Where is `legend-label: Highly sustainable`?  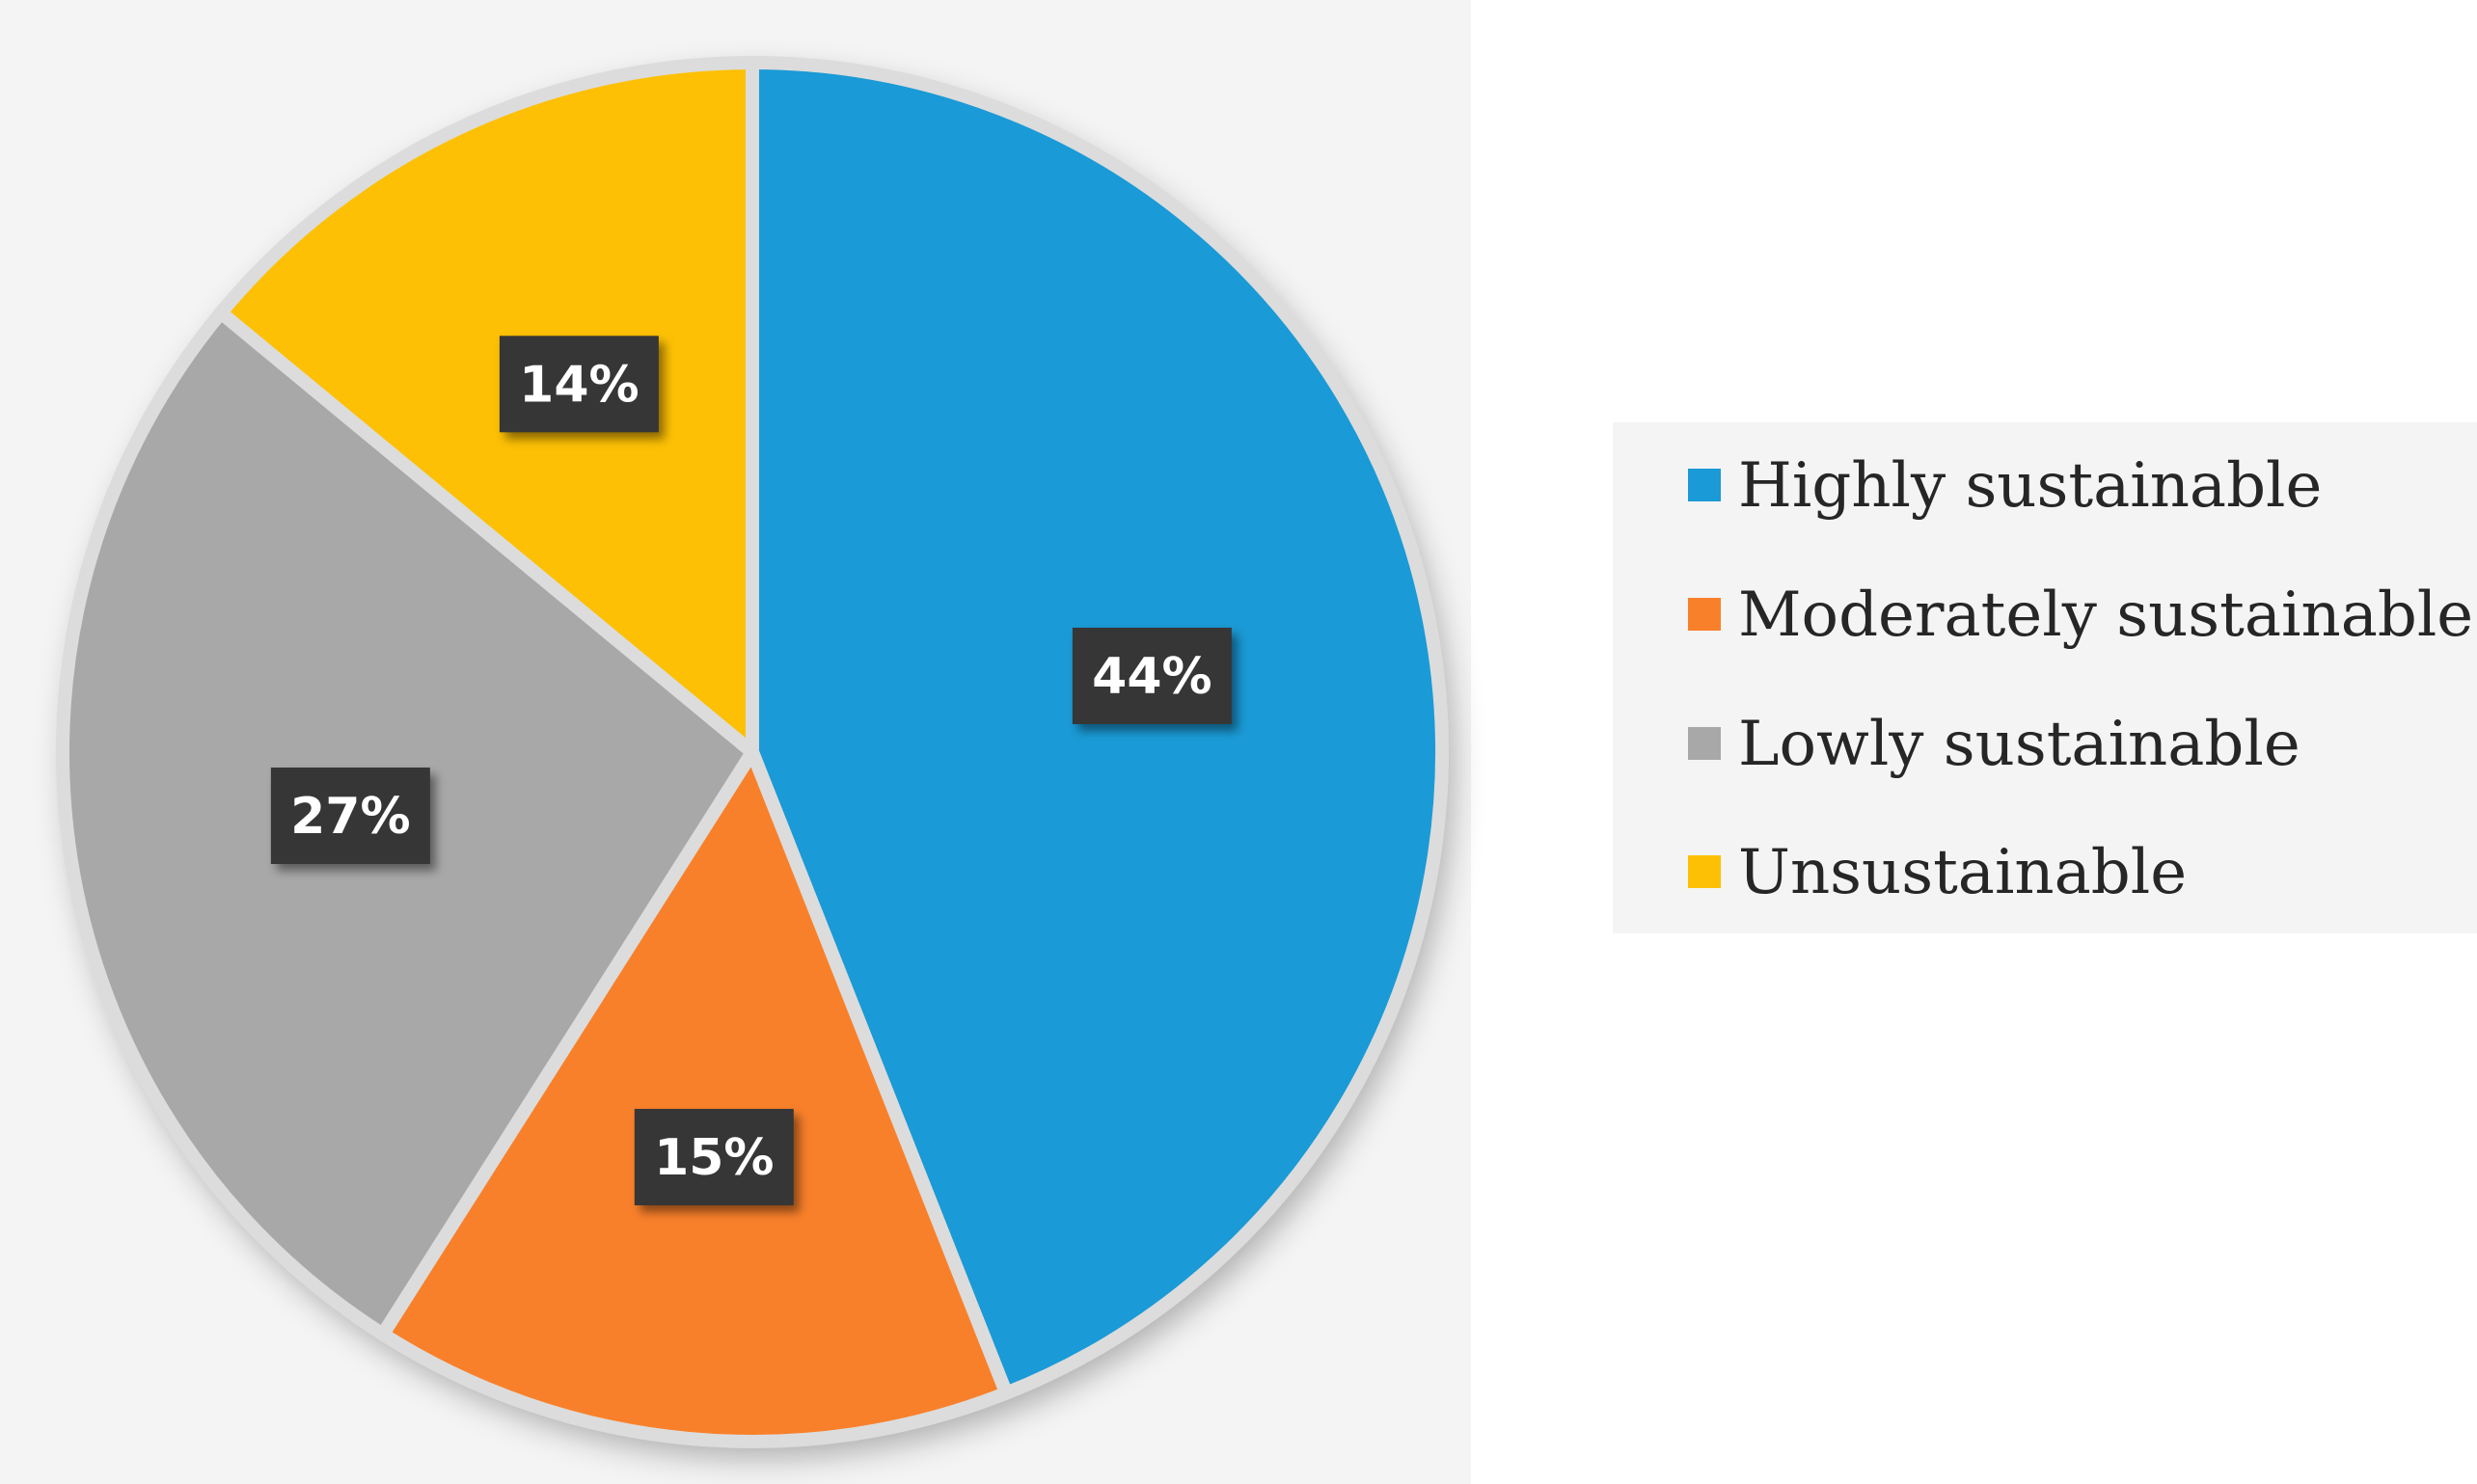
legend-label: Highly sustainable is located at coordinates (2030, 486).